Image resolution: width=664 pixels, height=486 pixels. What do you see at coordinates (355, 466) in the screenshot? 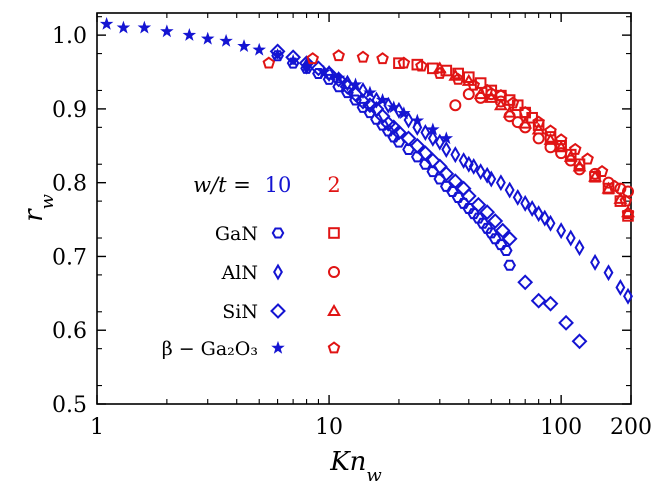
I see `x-axis-label: Knw` at bounding box center [355, 466].